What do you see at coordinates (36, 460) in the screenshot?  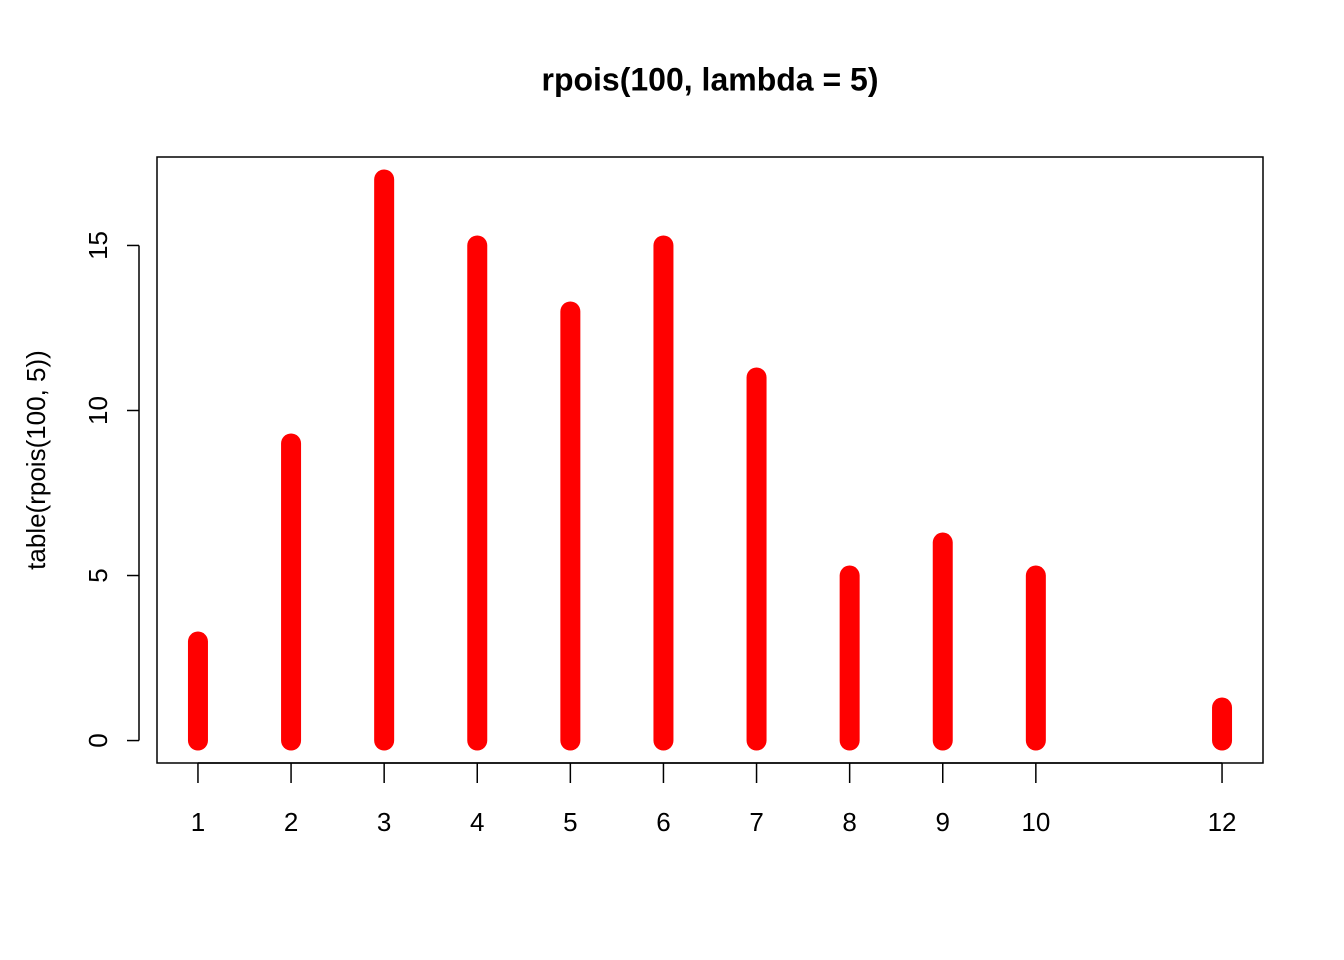 I see `y-axis-label: table(rpois(100, 5))` at bounding box center [36, 460].